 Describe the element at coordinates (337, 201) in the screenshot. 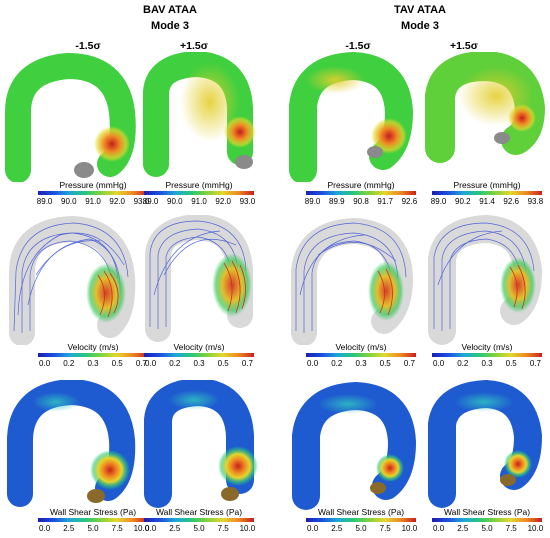

I see `colorbar-tick: 89.9` at that location.